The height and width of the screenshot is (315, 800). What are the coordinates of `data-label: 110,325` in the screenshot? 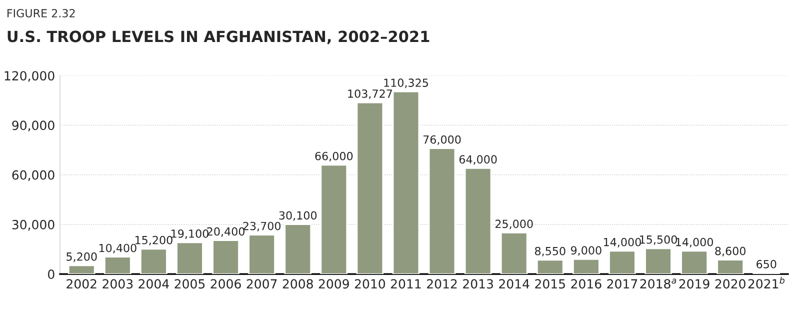 It's located at (406, 83).